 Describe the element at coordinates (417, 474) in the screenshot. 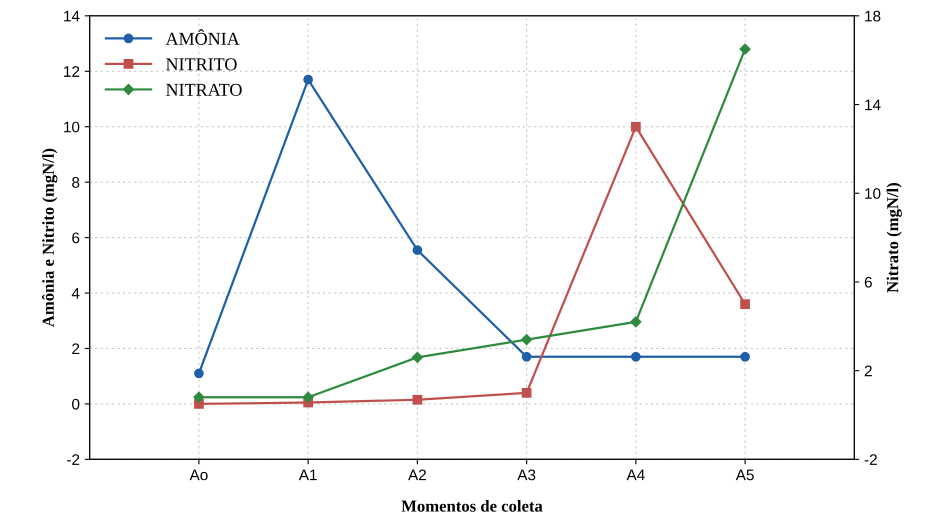

I see `x-tick-label: A2` at that location.